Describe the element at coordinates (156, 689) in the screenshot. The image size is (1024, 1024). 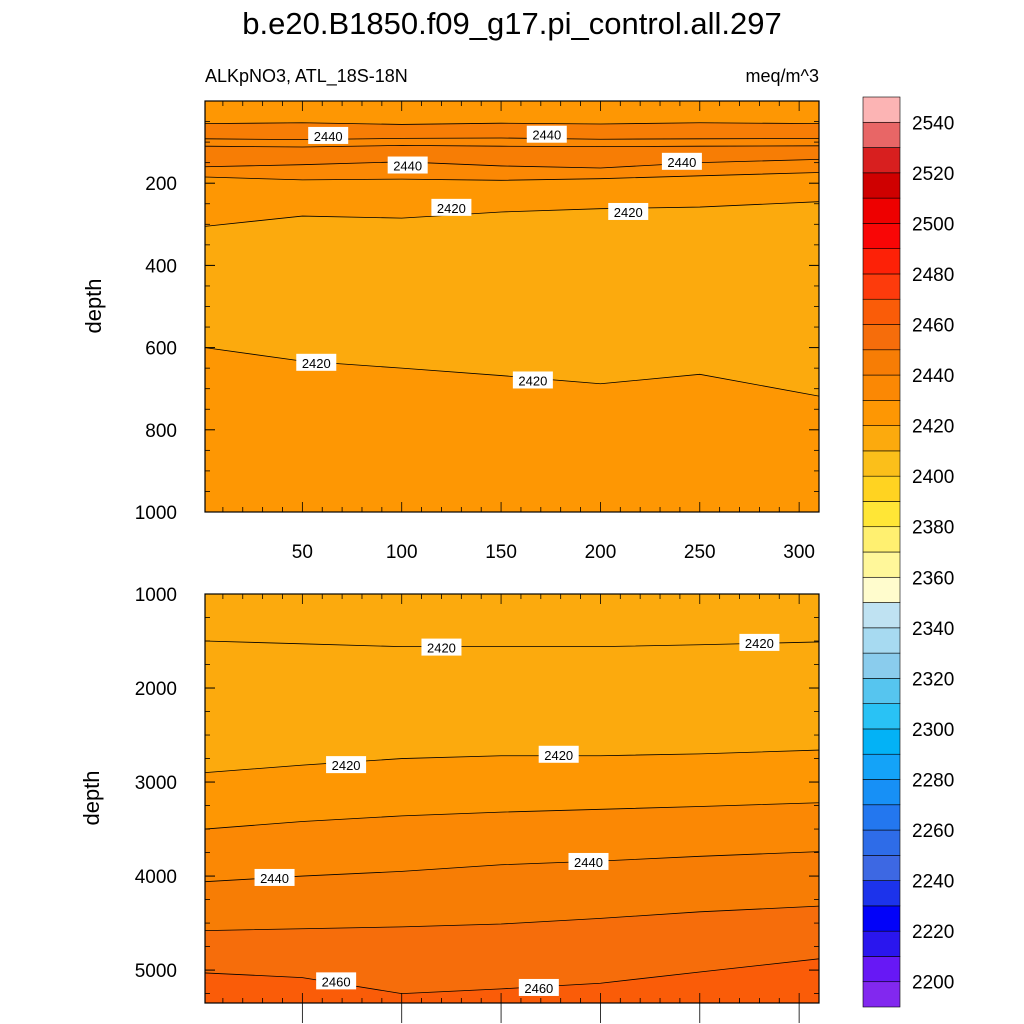
I see `lower-y-tick-label: 2000` at that location.